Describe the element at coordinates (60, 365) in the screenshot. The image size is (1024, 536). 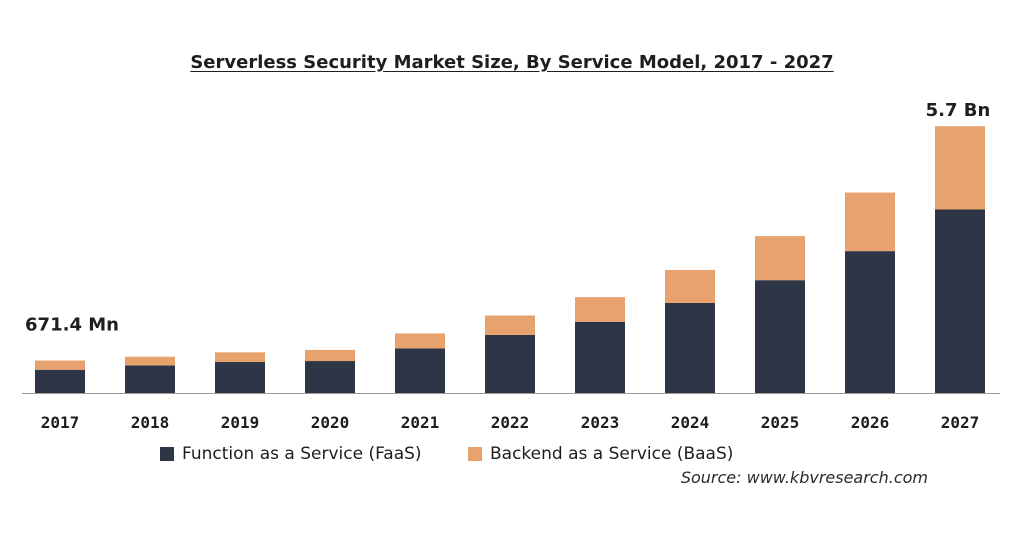
I see `bar-baas-2017` at that location.